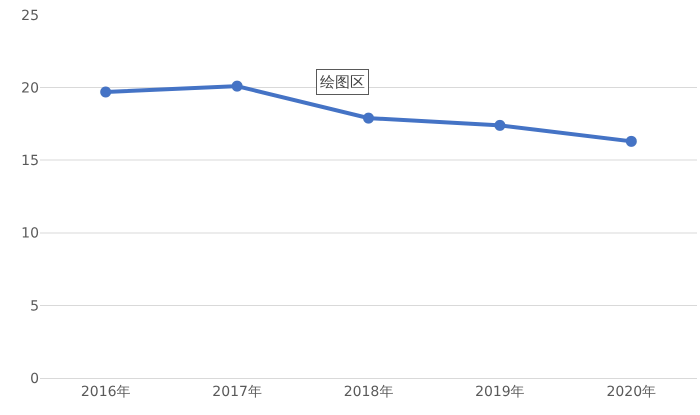  Describe the element at coordinates (342, 82) in the screenshot. I see `annotation: 绘图区` at that location.